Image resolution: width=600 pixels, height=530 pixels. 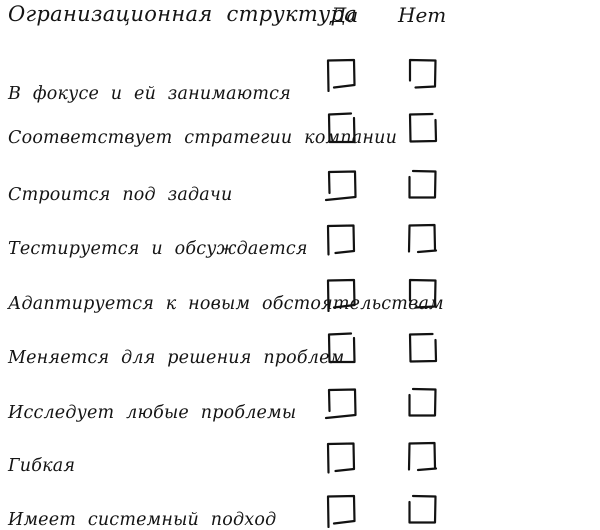 I want to click on row-label: Гибкая, so click(x=42, y=466).